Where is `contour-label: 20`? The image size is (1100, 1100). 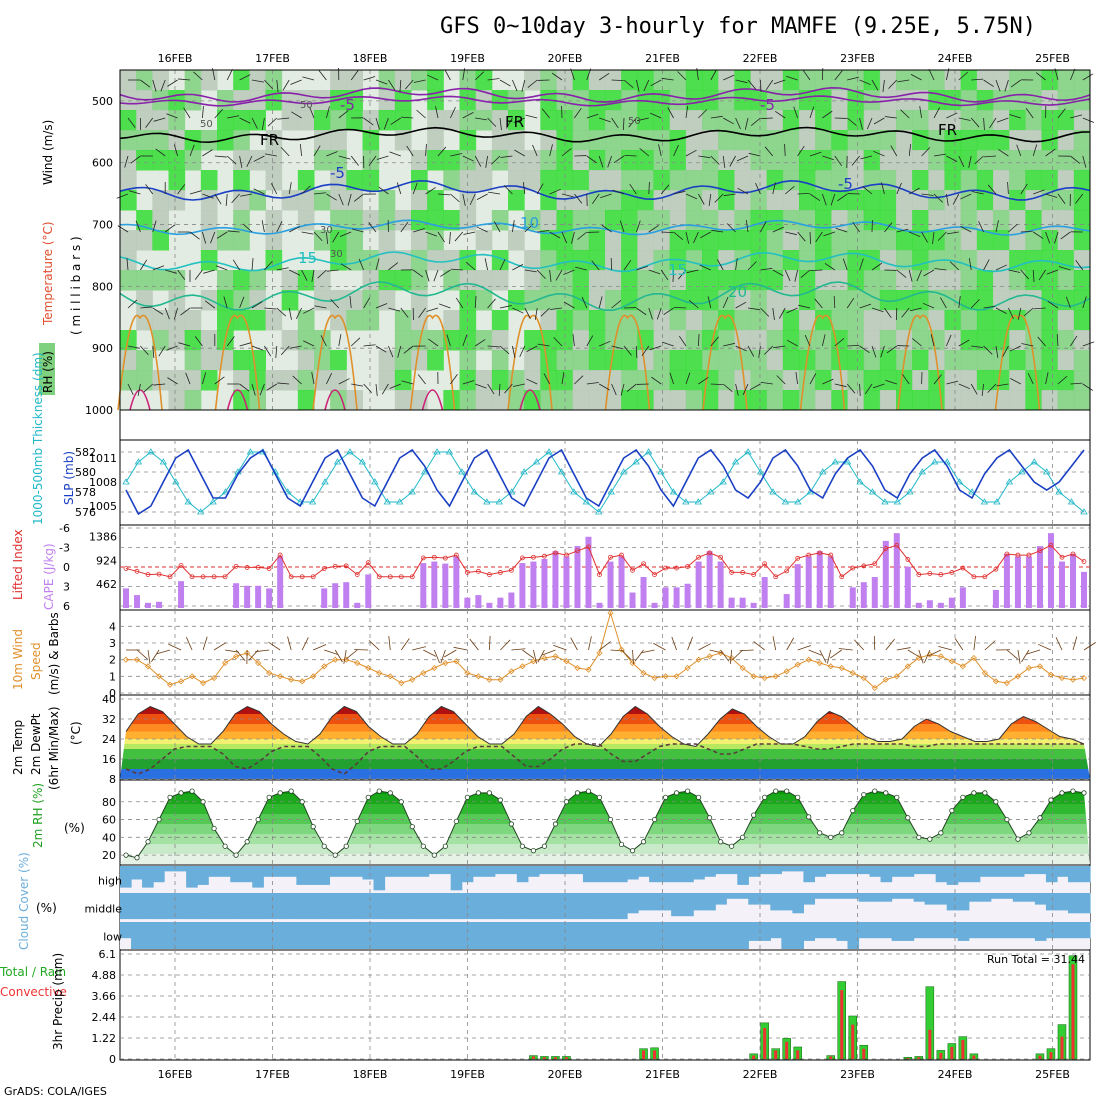 contour-label: 20 is located at coordinates (737, 292).